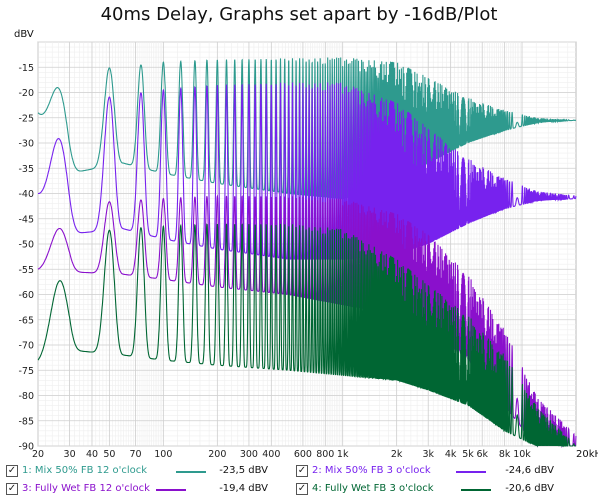  What do you see at coordinates (397, 454) in the screenshot?
I see `x-tick-label: 2k` at bounding box center [397, 454].